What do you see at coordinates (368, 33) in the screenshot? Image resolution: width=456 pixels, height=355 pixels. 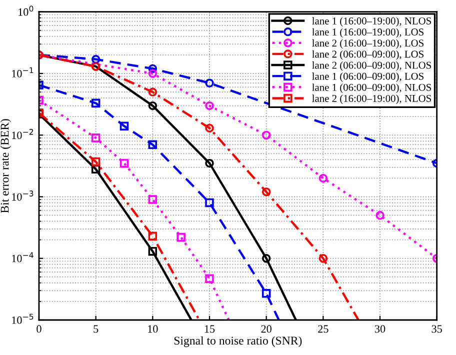 I see `legend-label: lane 1 (16:00–19:00), LOS` at bounding box center [368, 33].